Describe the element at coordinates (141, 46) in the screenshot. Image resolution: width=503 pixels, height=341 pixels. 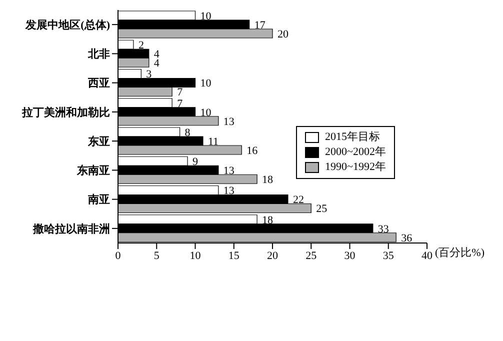
I see `data-label: 2` at that location.